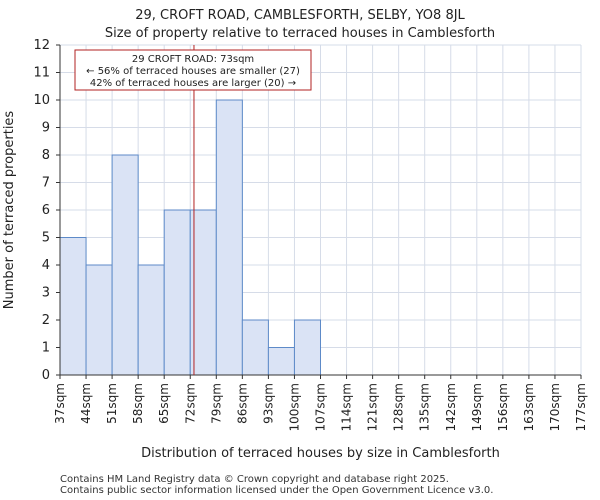  What do you see at coordinates (193, 83) in the screenshot?
I see `annotation-line-3: 42% of terraced houses are larger (20) →` at bounding box center [193, 83].